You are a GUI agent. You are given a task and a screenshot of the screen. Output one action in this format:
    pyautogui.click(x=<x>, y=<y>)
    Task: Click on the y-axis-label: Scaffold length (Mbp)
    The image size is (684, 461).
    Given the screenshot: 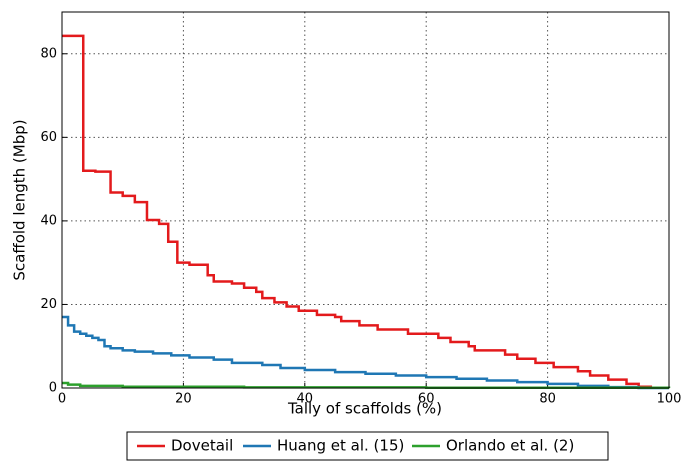 What is the action you would take?
    pyautogui.click(x=20, y=199)
    